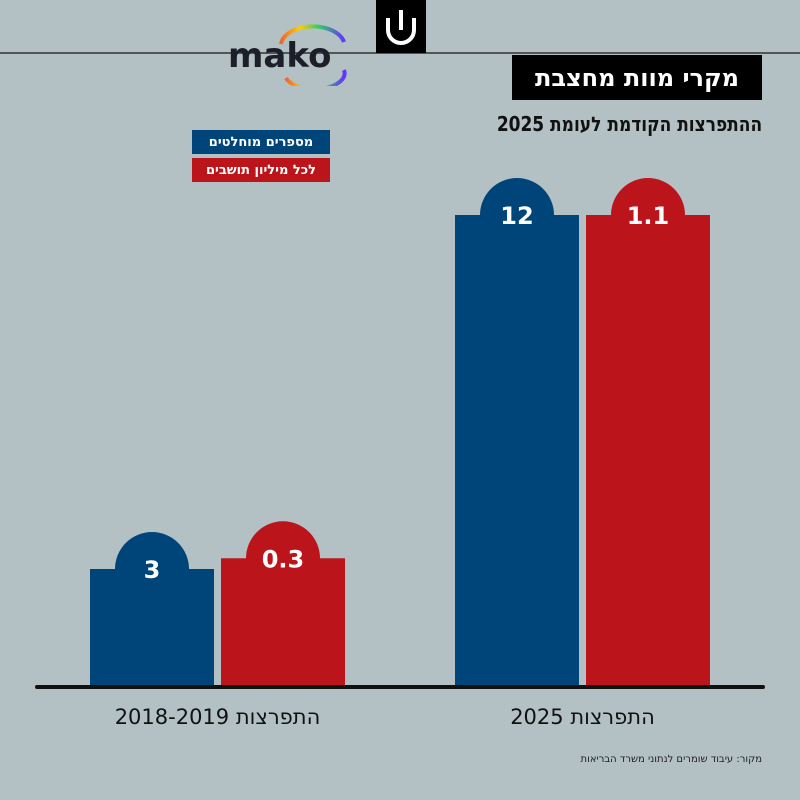  I want to click on bar-value-label: 1.1, so click(648, 216).